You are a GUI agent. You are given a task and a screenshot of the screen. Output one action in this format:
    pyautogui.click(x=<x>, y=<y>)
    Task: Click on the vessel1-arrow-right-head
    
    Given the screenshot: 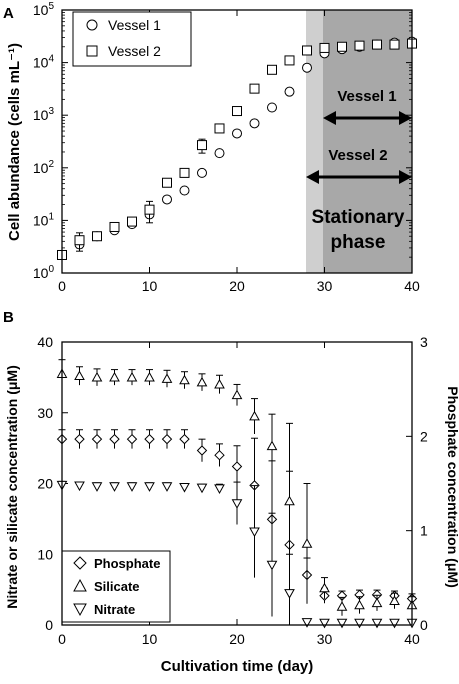 What is the action you would take?
    pyautogui.click(x=405, y=118)
    